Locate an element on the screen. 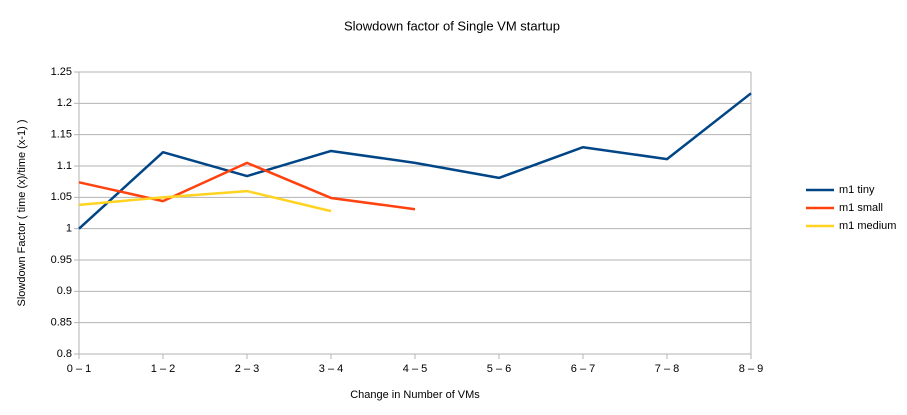  chart-title: Slowdown factor of Single VM startup is located at coordinates (452, 25).